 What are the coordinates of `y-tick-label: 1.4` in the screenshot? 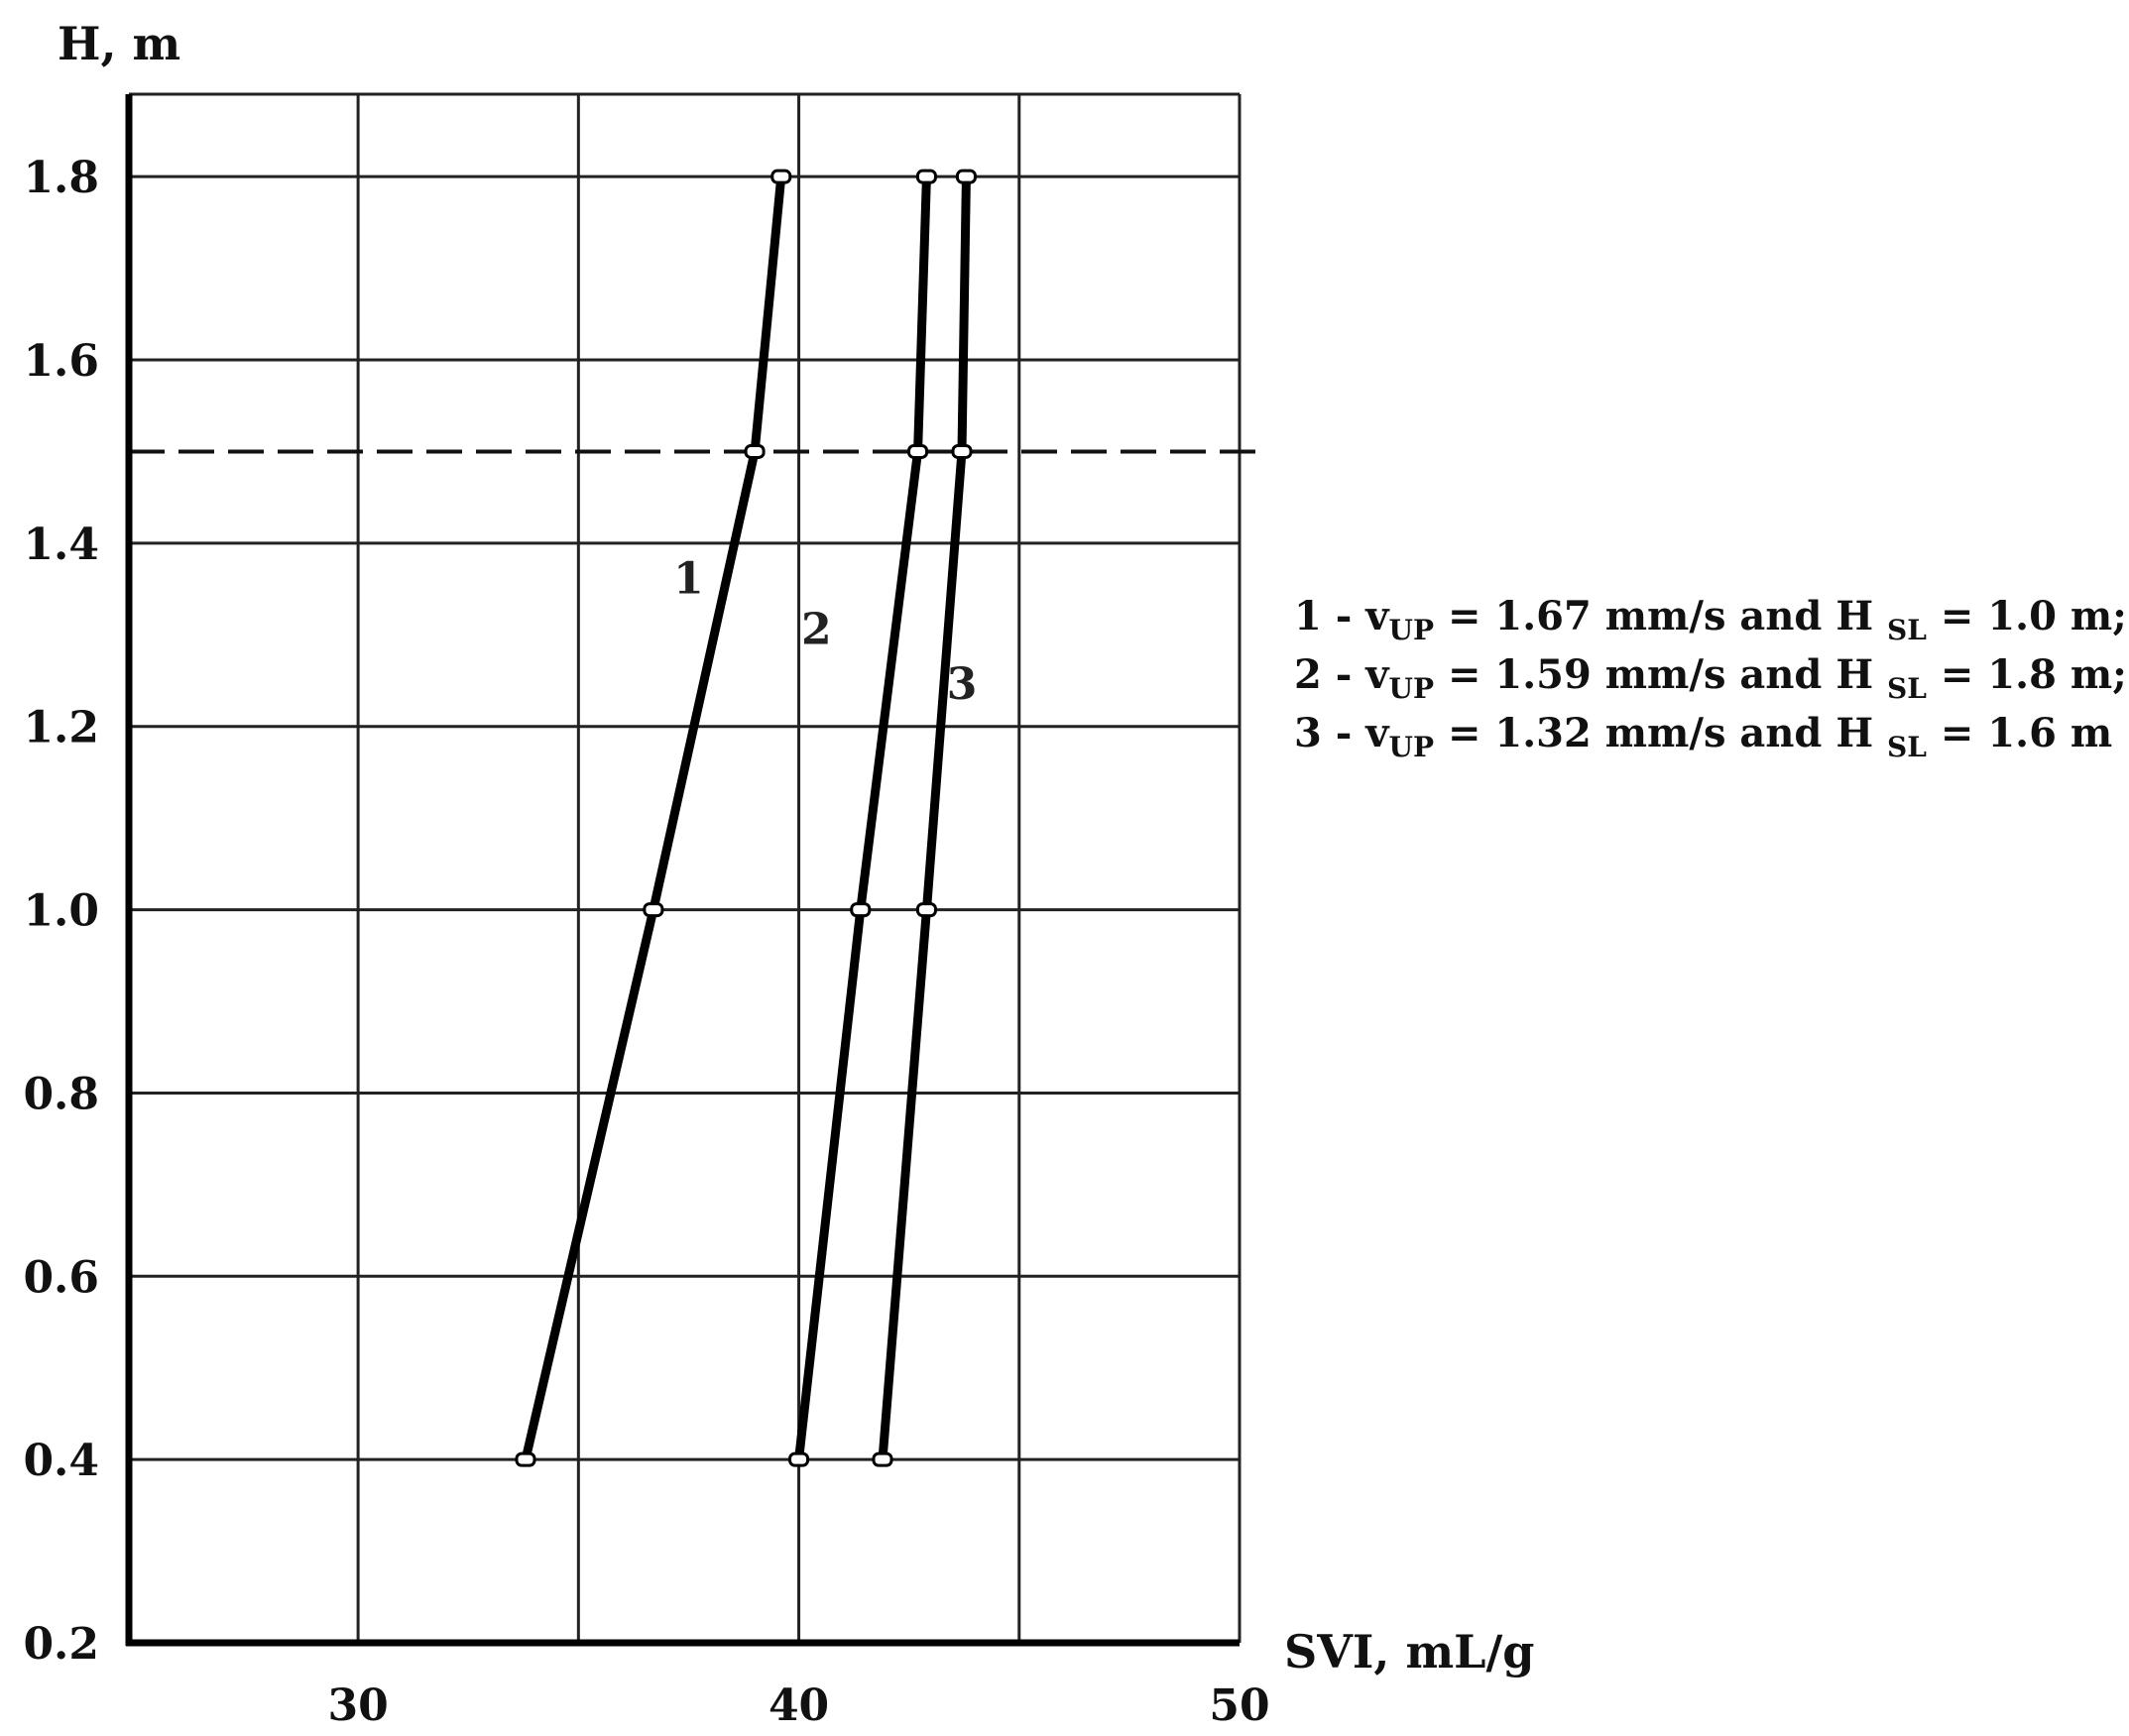 It's located at (61, 545).